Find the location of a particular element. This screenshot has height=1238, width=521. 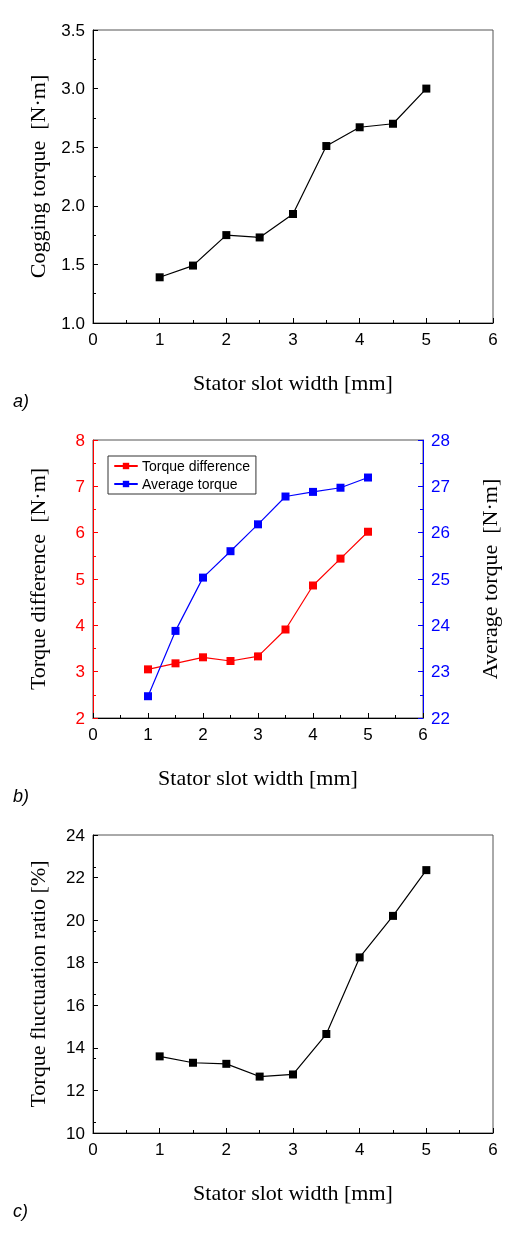

y-tick-label: 14 is located at coordinates (75, 1048).